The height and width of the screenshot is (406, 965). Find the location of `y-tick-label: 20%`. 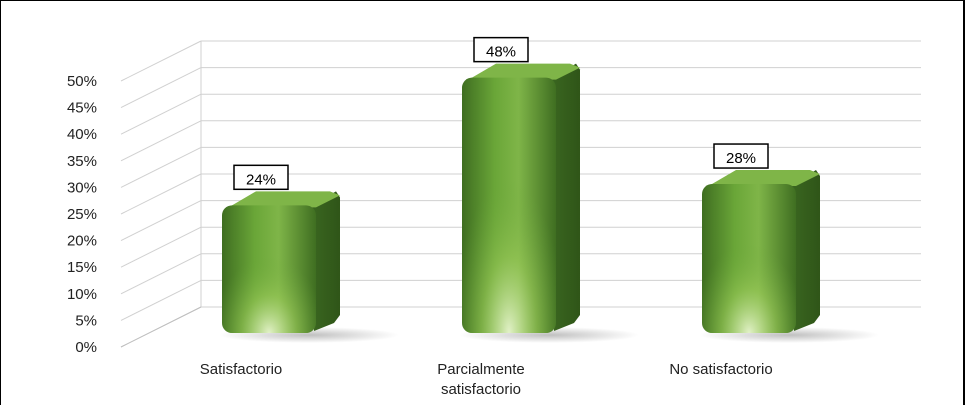

y-tick-label: 20% is located at coordinates (82, 241).